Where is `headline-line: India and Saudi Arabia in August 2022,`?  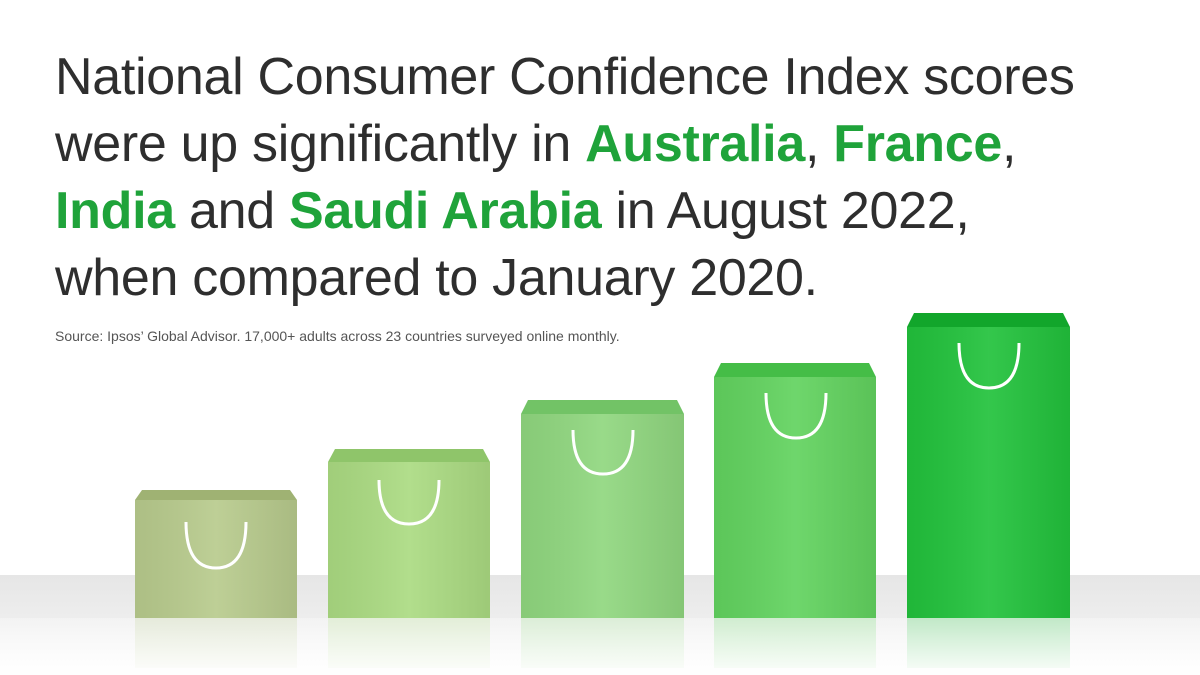
headline-line: India and Saudi Arabia in August 2022, is located at coordinates (615, 211).